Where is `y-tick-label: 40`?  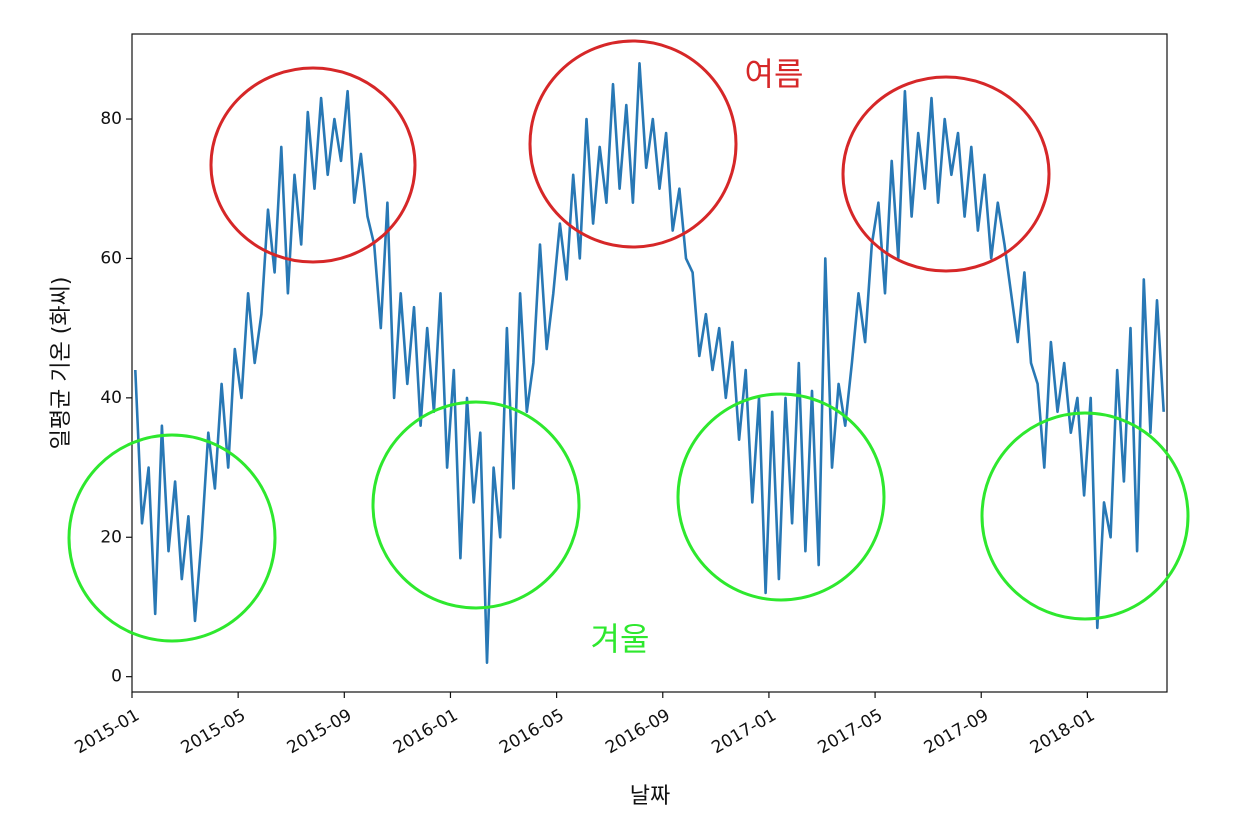
y-tick-label: 40 is located at coordinates (111, 398).